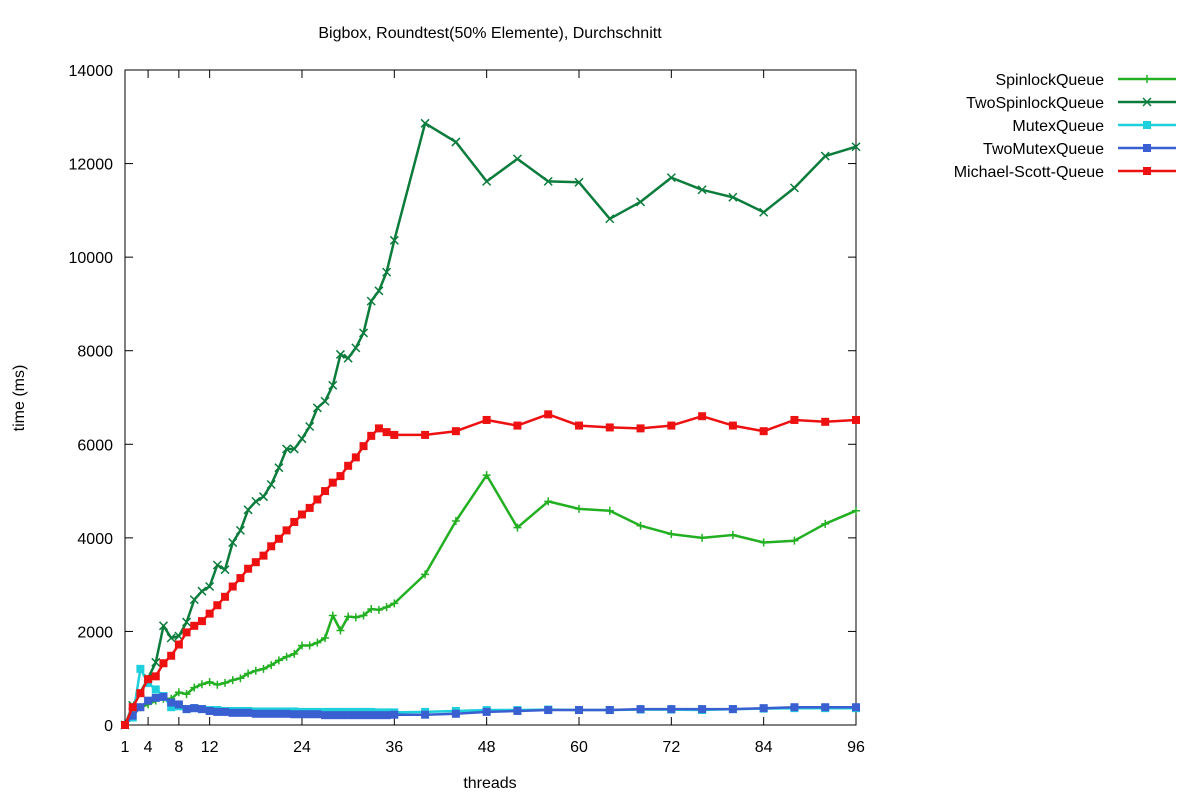  I want to click on x-tick-label: 60, so click(579, 747).